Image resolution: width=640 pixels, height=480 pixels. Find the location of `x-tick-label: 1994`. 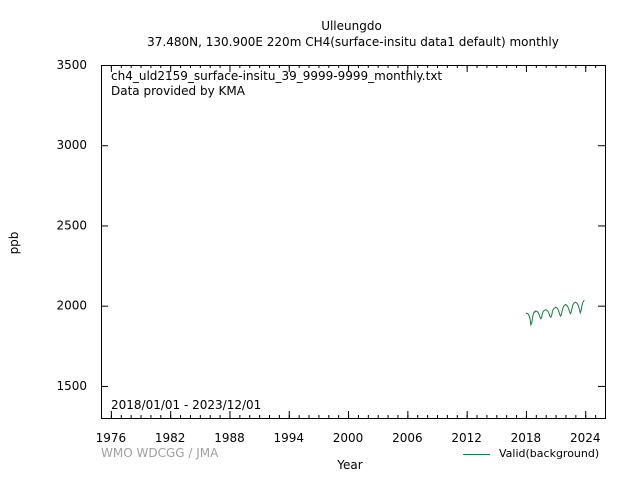

x-tick-label: 1994 is located at coordinates (288, 438).